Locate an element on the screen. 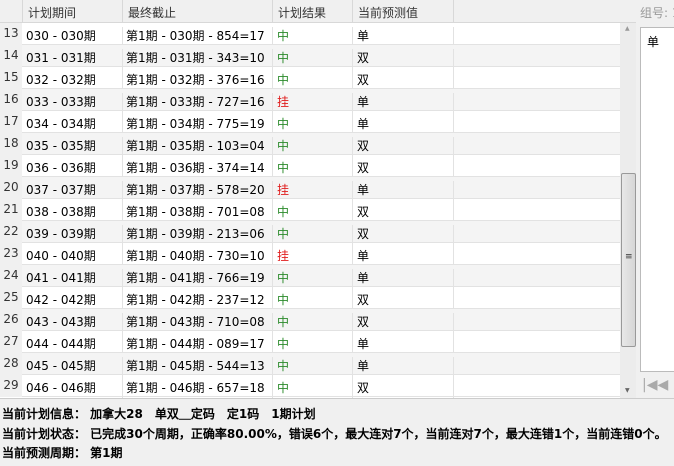 The image size is (674, 466). cell-end: 第1期 - 033期 - 727=16 is located at coordinates (195, 102).